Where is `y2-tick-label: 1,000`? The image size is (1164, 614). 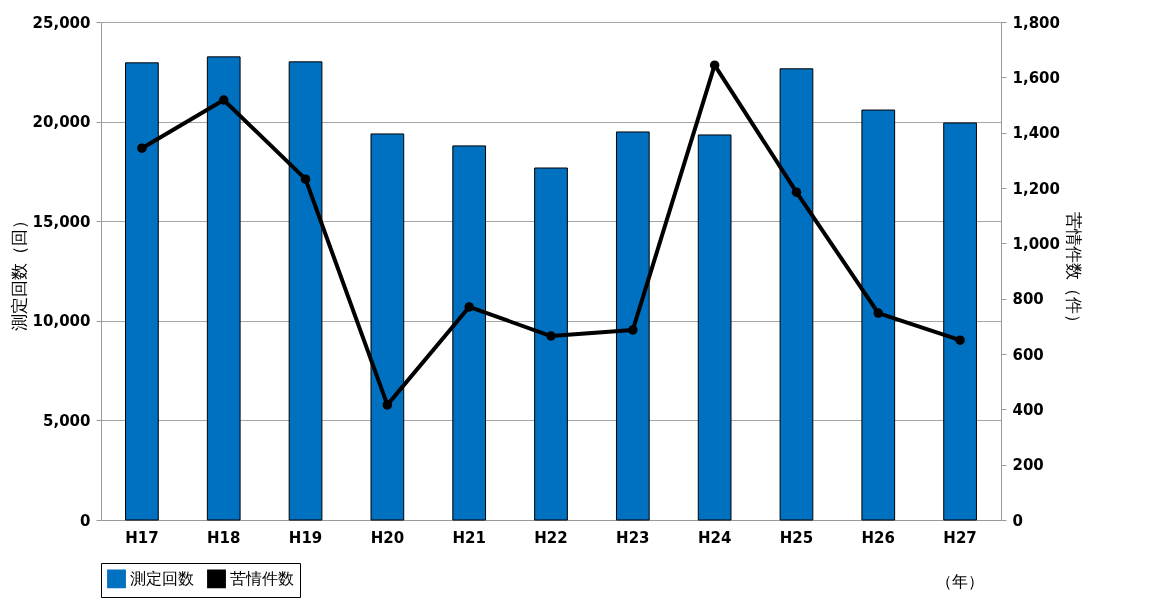
y2-tick-label: 1,000 is located at coordinates (1036, 243).